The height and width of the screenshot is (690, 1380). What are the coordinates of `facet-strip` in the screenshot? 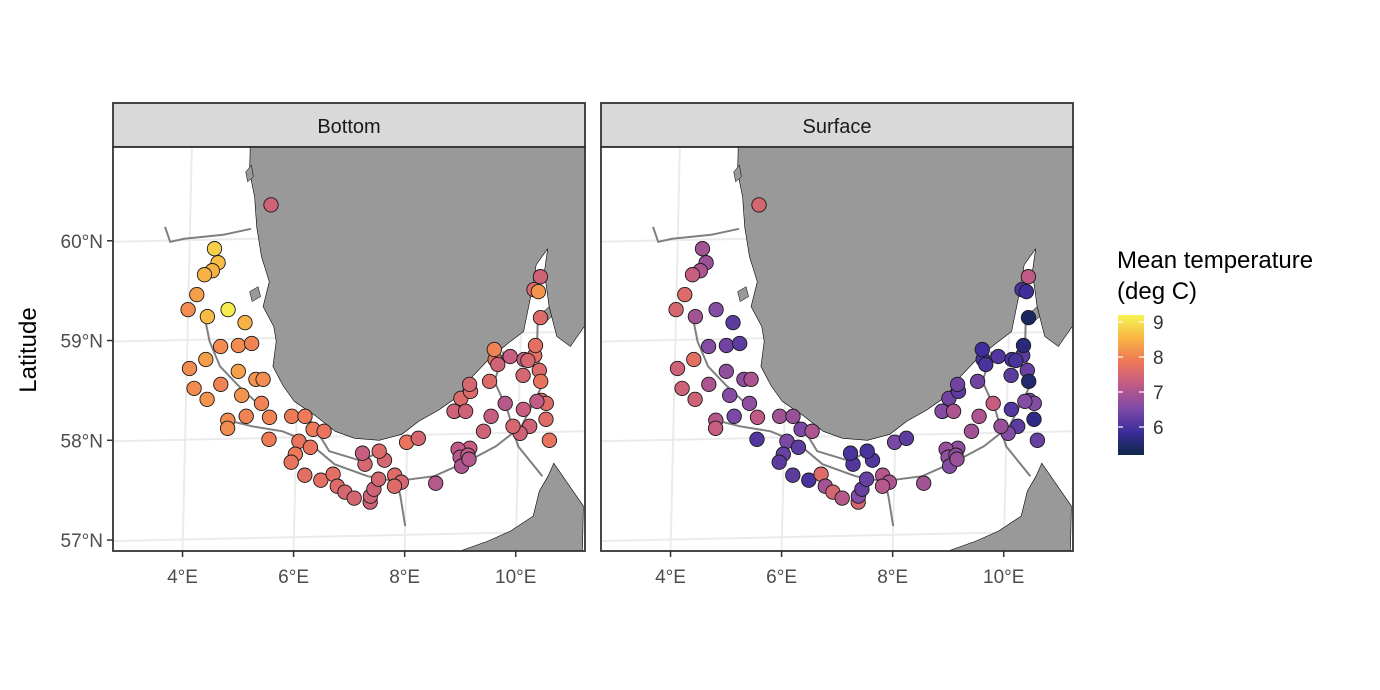 It's located at (349, 125).